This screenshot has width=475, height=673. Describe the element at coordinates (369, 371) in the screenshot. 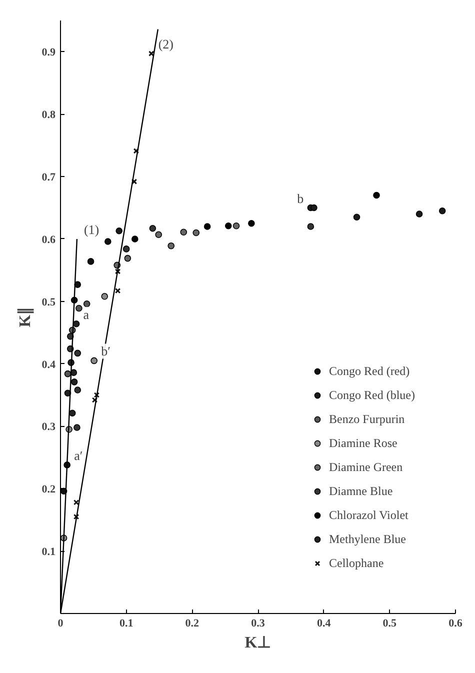

I see `legend-label: Congo Red (red)` at that location.